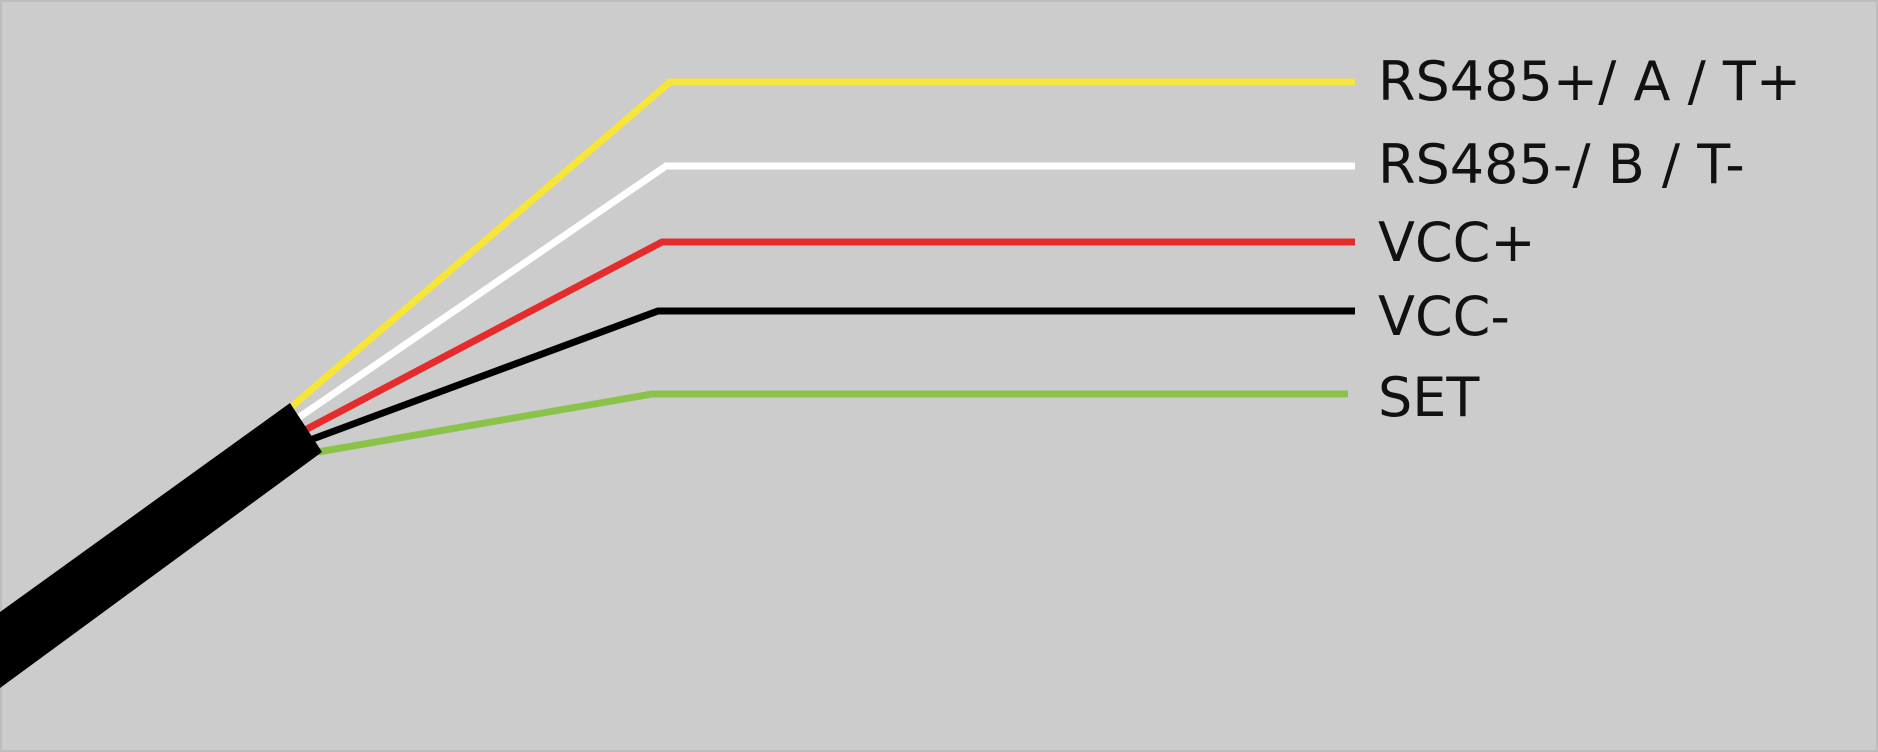  Describe the element at coordinates (1444, 316) in the screenshot. I see `wire-3-label: VCC-` at that location.